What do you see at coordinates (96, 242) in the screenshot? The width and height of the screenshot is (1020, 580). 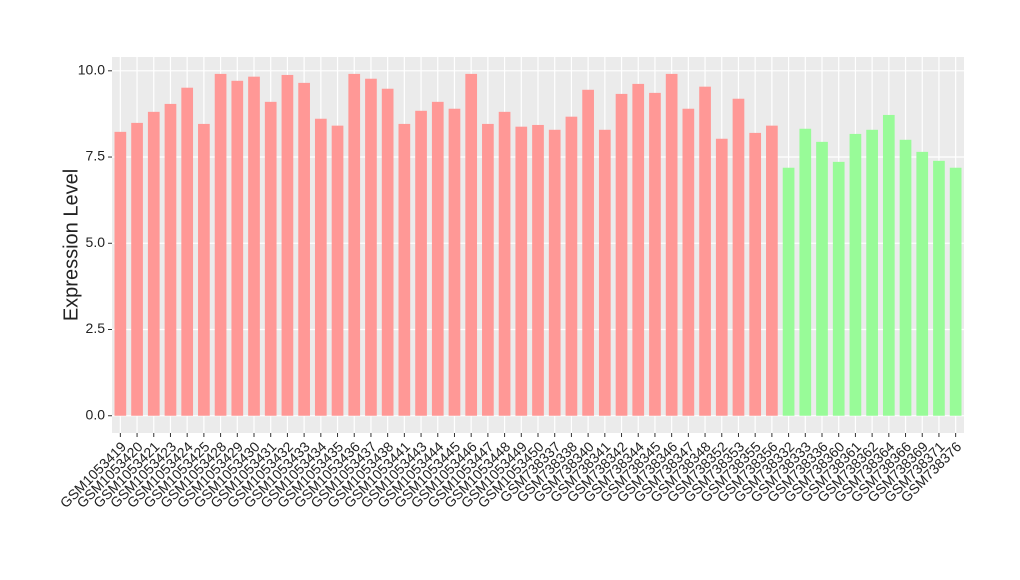 I see `y-tick-label: 5.0` at bounding box center [96, 242].